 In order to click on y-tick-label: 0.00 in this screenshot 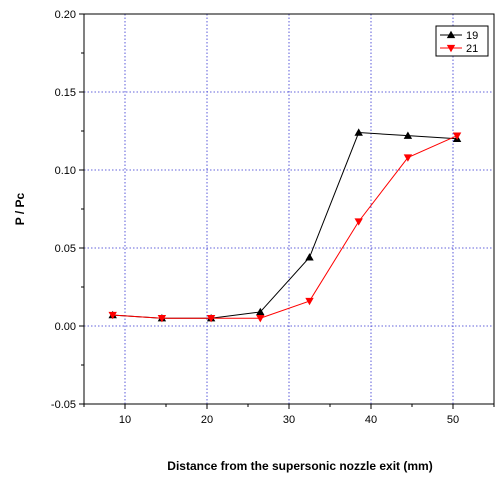, I will do `click(65, 327)`.